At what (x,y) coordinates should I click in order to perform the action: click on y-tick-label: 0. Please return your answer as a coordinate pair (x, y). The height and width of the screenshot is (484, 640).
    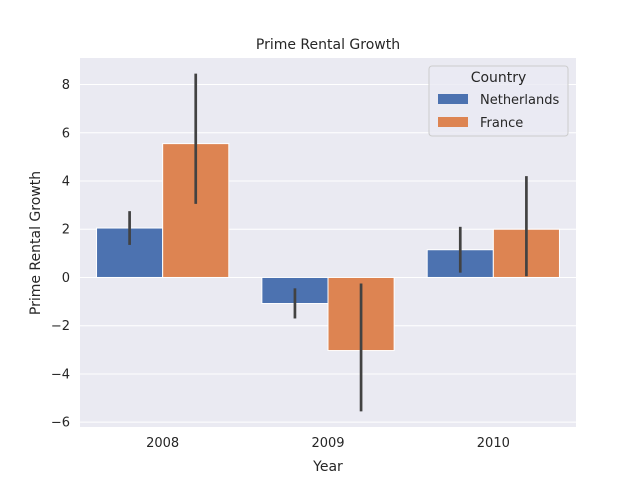
    Looking at the image, I should click on (66, 278).